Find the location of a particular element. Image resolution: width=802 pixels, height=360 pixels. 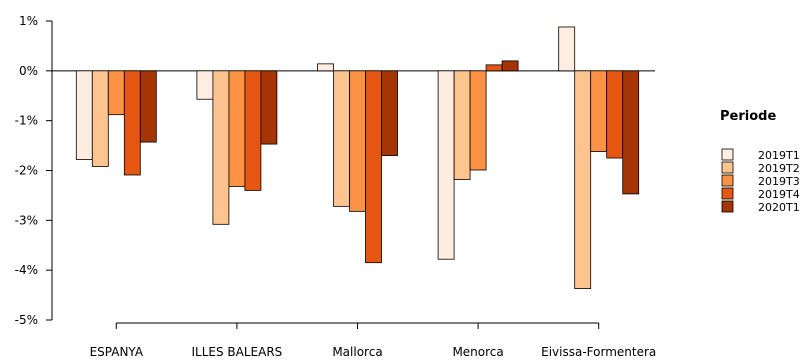

y-tick-label: -3% is located at coordinates (26, 220).